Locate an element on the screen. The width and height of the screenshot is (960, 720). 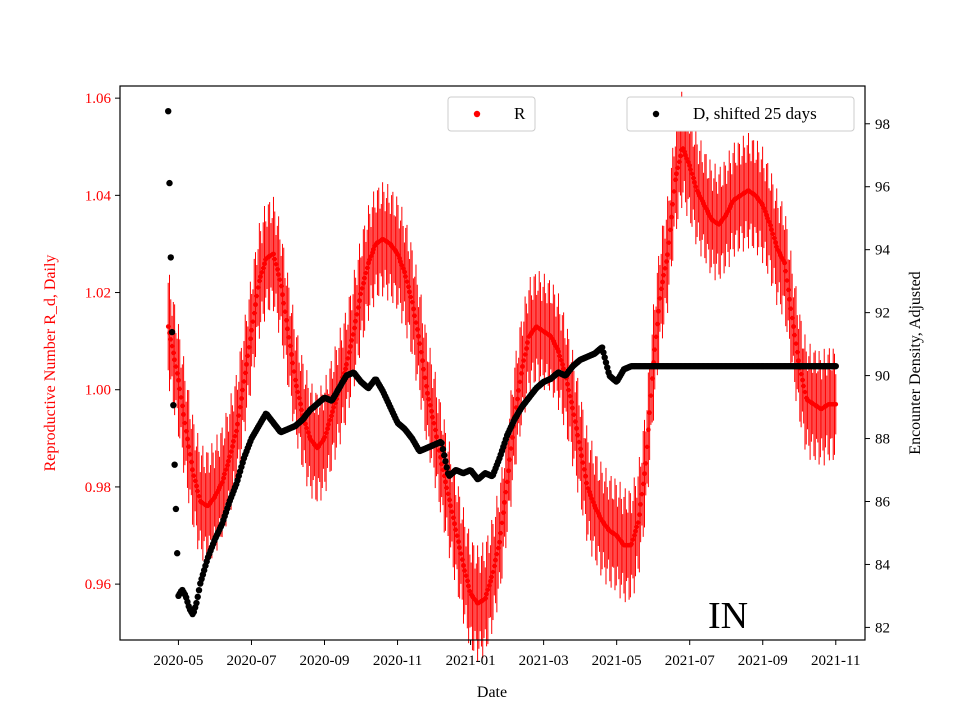
x-tick-label: 2021-09 is located at coordinates (763, 661).